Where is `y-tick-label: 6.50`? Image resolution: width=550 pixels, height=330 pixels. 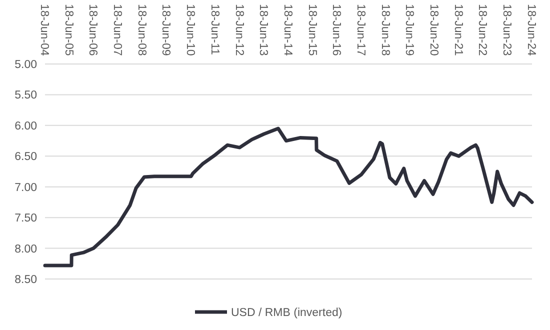 y-tick-label: 6.50 is located at coordinates (25, 157).